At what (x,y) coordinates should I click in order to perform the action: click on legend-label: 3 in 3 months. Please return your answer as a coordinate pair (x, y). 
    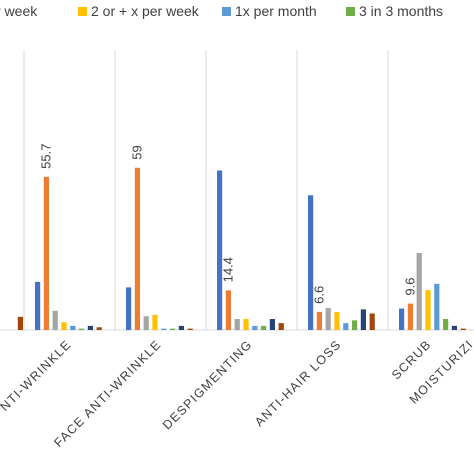
    Looking at the image, I should click on (401, 11).